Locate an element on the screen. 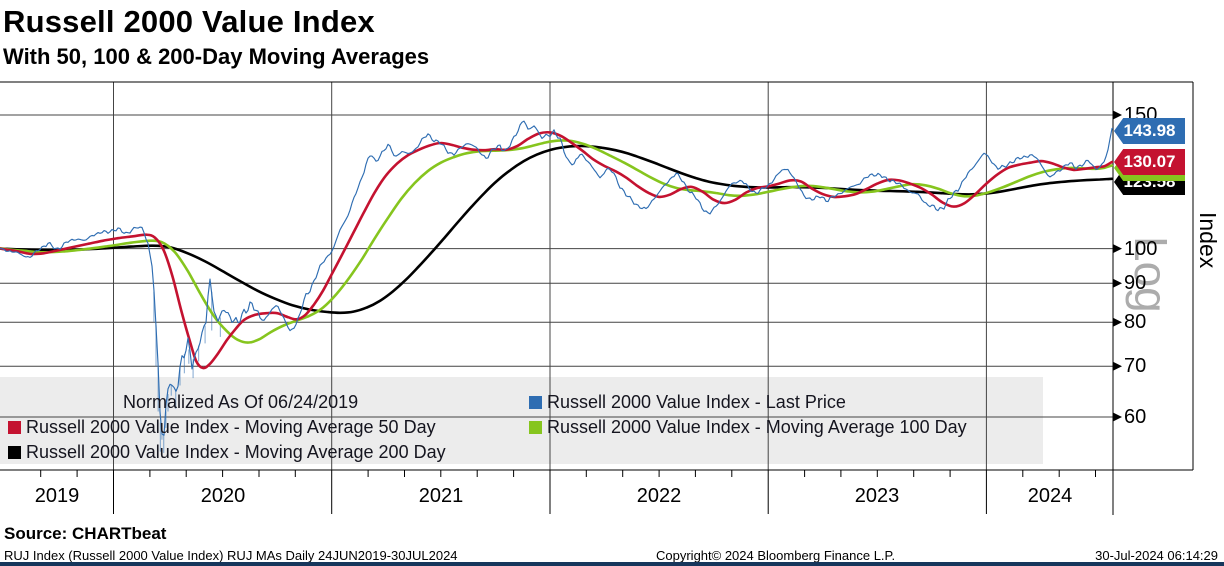 The width and height of the screenshot is (1224, 566). legend-item-label: Russell 2000 Value Index - Last Price is located at coordinates (696, 402).